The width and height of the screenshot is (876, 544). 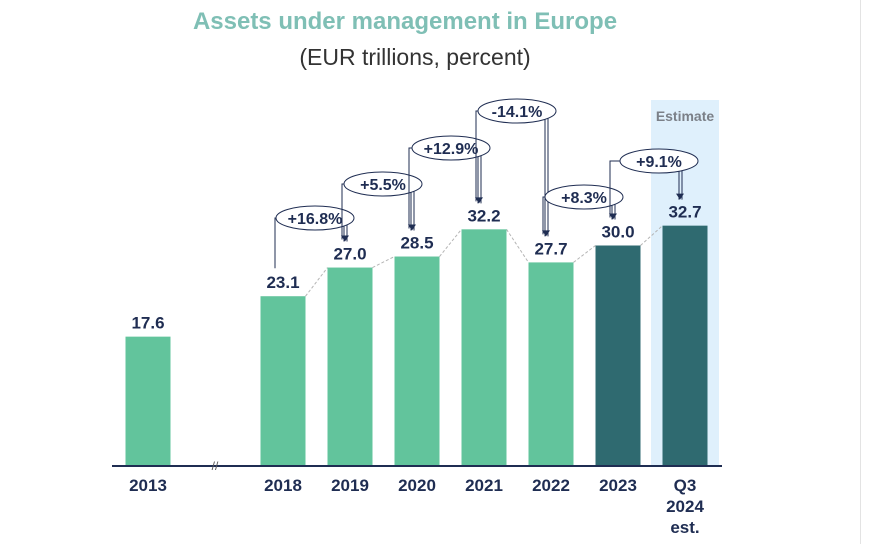 I want to click on x-tick-labels: 2013 2018 2019 2020 2021 2022 2023 Q3 2024 est., so click(x=416, y=506).